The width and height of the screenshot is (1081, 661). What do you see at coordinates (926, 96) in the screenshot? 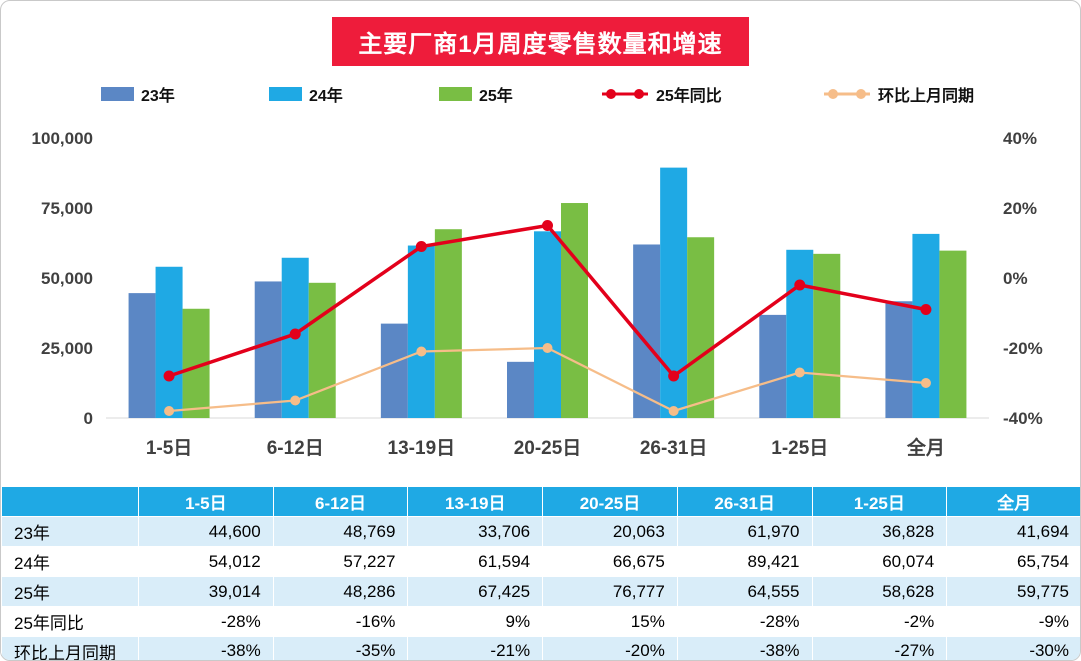
I see `legend-label: 环比上月同期` at bounding box center [926, 96].